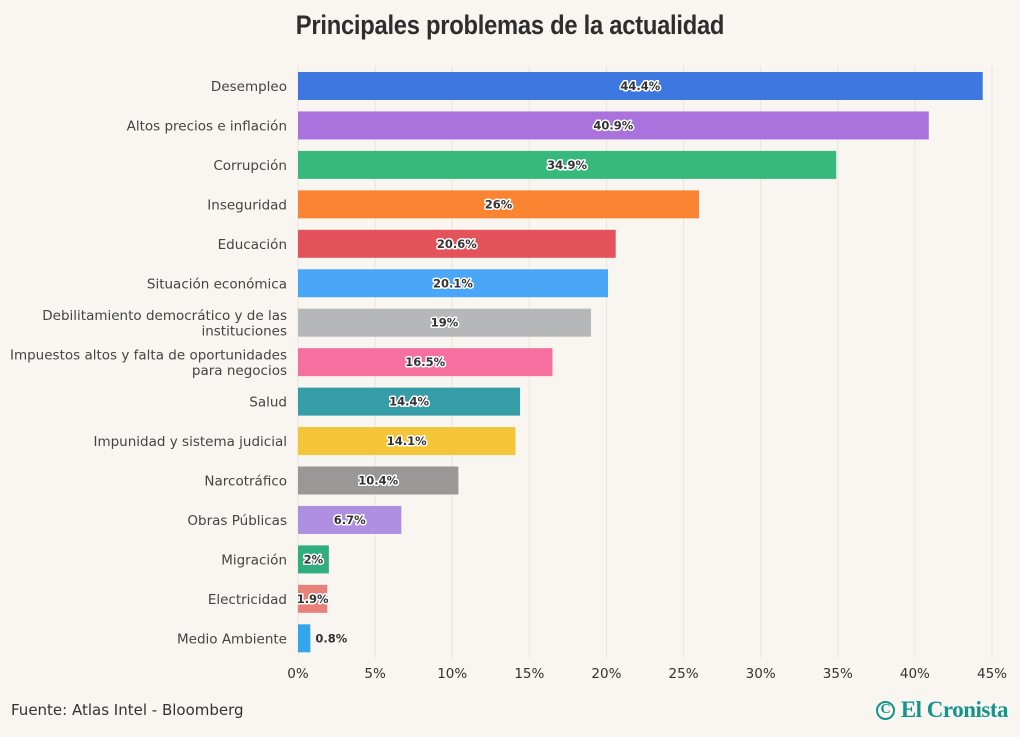  I want to click on x-tick-label: 5%, so click(375, 674).